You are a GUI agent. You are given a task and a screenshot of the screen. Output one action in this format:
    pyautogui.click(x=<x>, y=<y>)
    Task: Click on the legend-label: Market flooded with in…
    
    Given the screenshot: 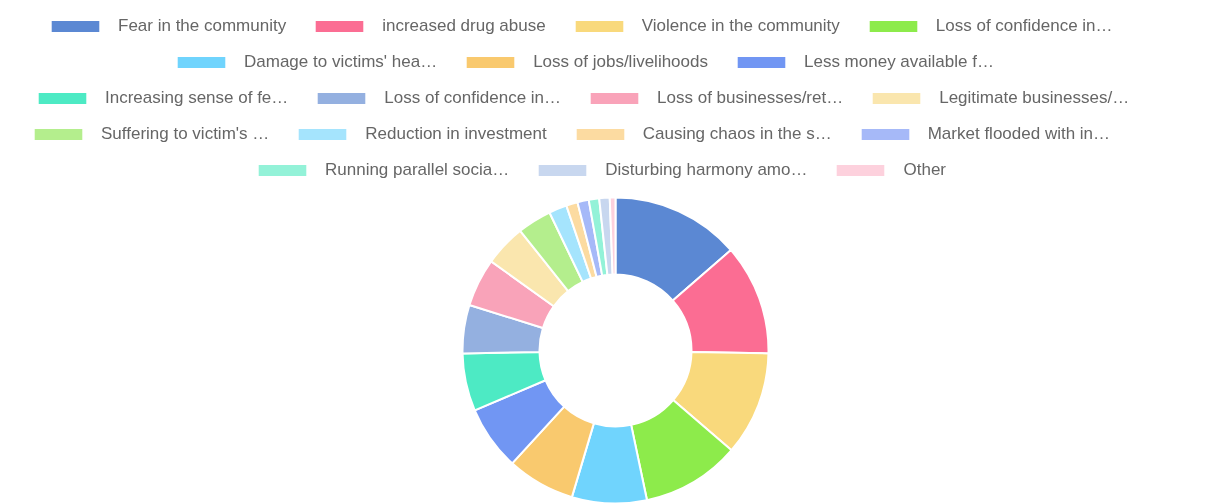 What is the action you would take?
    pyautogui.click(x=1019, y=134)
    